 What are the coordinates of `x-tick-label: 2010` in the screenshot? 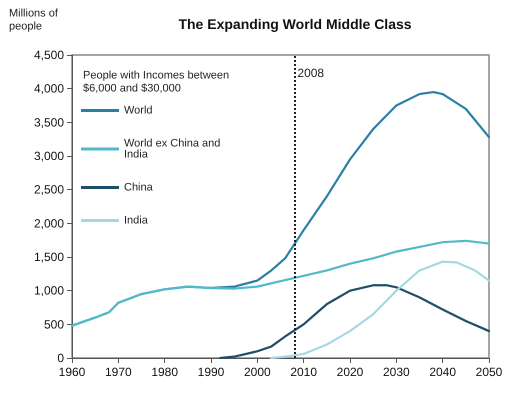 It's located at (304, 372).